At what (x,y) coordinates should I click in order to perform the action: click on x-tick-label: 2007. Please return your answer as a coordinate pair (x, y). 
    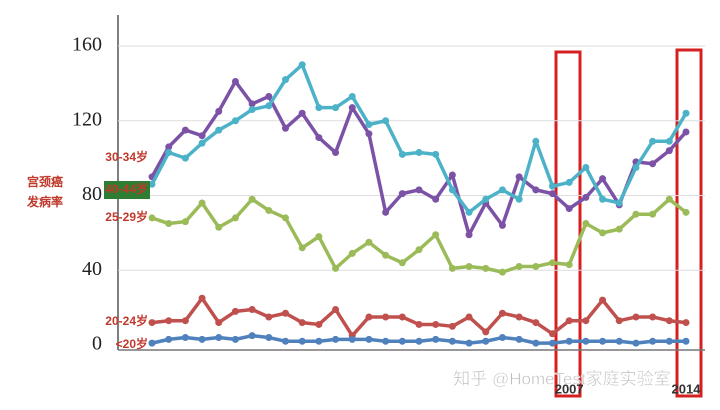
    Looking at the image, I should click on (569, 388).